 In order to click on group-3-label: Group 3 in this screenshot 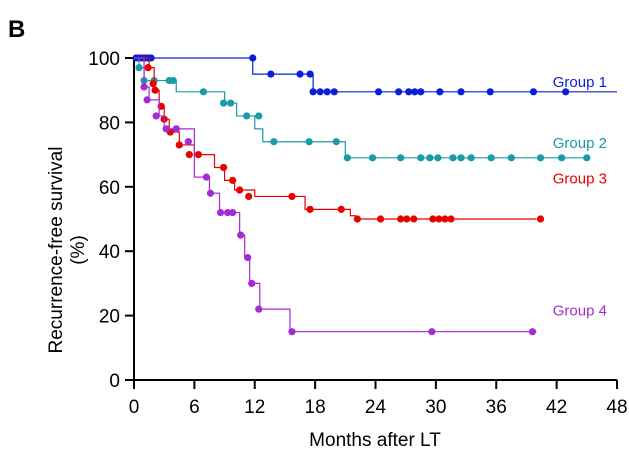, I will do `click(580, 179)`.